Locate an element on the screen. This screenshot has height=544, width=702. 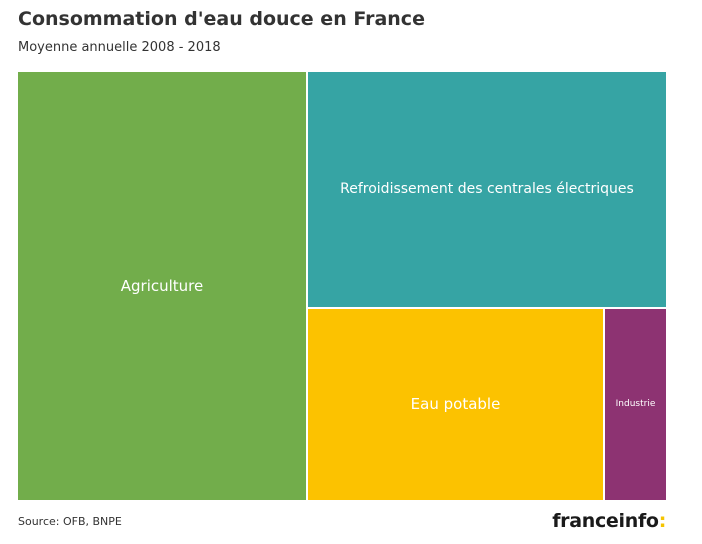
chart-title: Consommation d'eau douce en France is located at coordinates (221, 19).